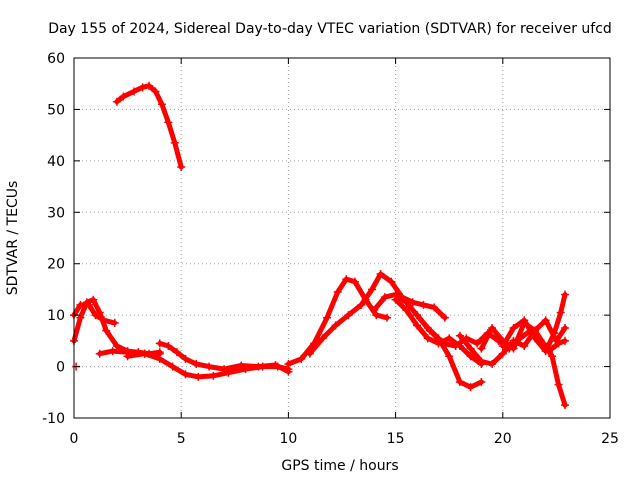 The width and height of the screenshot is (640, 480). Describe the element at coordinates (13, 238) in the screenshot. I see `y-axis-label: SDTVAR / TECUs` at that location.